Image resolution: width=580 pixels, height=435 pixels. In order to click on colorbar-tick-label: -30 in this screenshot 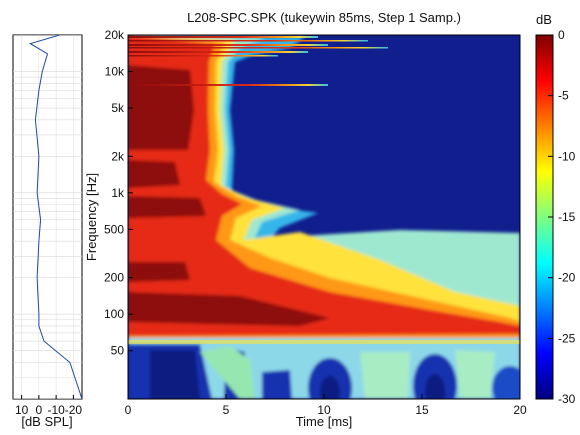, I will do `click(567, 399)`.